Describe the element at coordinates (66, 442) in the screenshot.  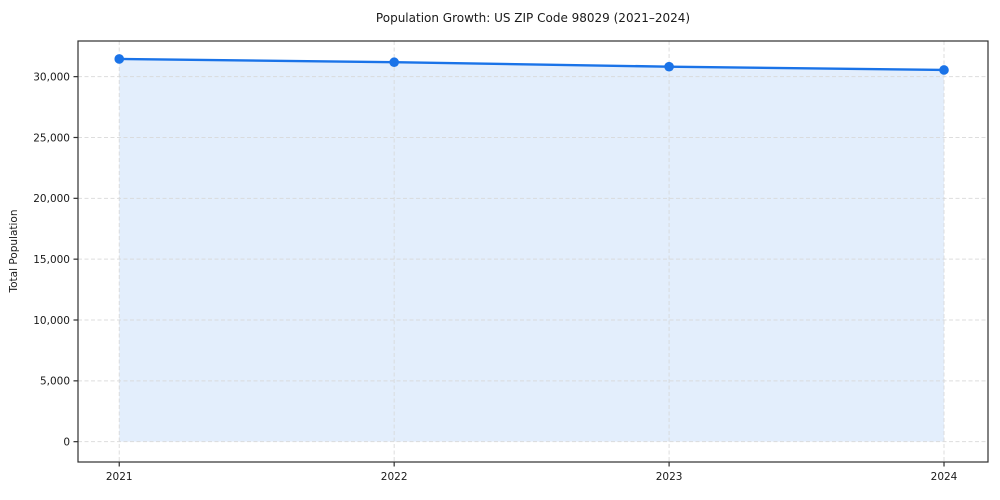
I see `y-tick-label: 0` at that location.